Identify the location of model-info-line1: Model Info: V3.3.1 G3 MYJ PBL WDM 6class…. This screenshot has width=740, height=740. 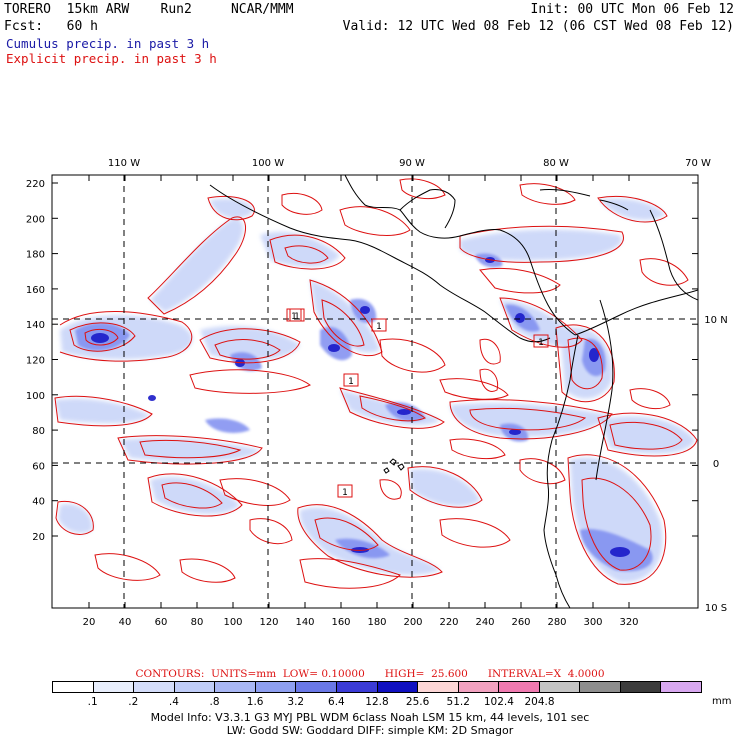
(370, 717).